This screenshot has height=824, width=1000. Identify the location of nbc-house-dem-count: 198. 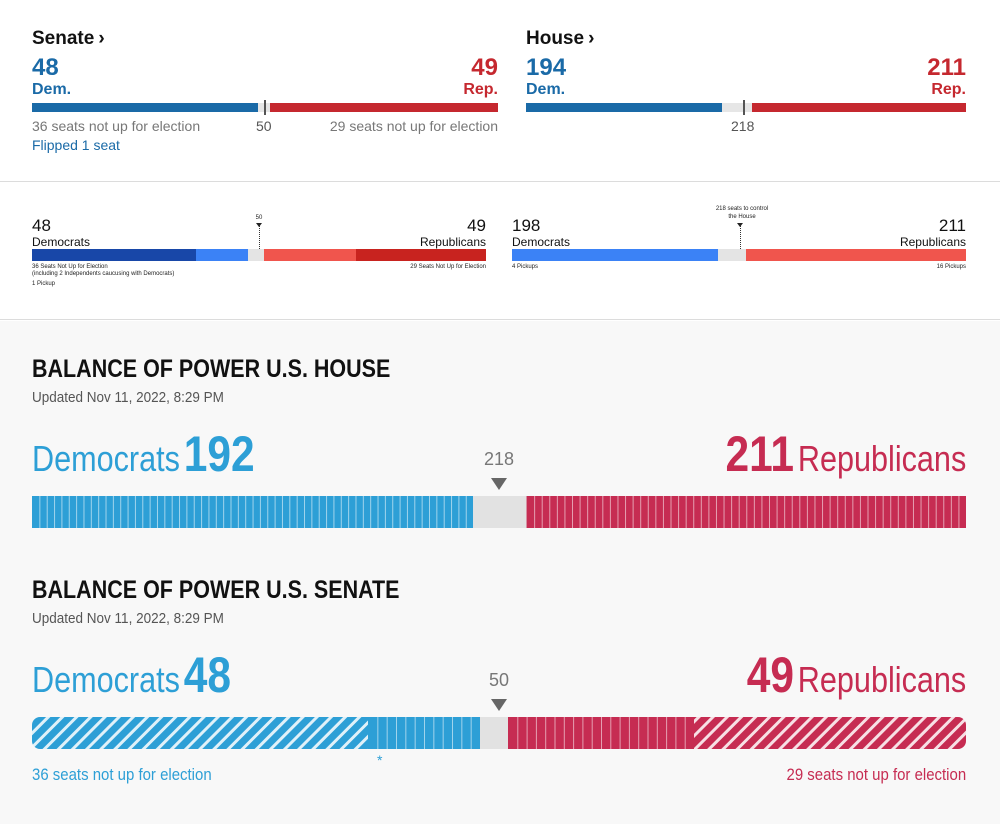
(526, 225).